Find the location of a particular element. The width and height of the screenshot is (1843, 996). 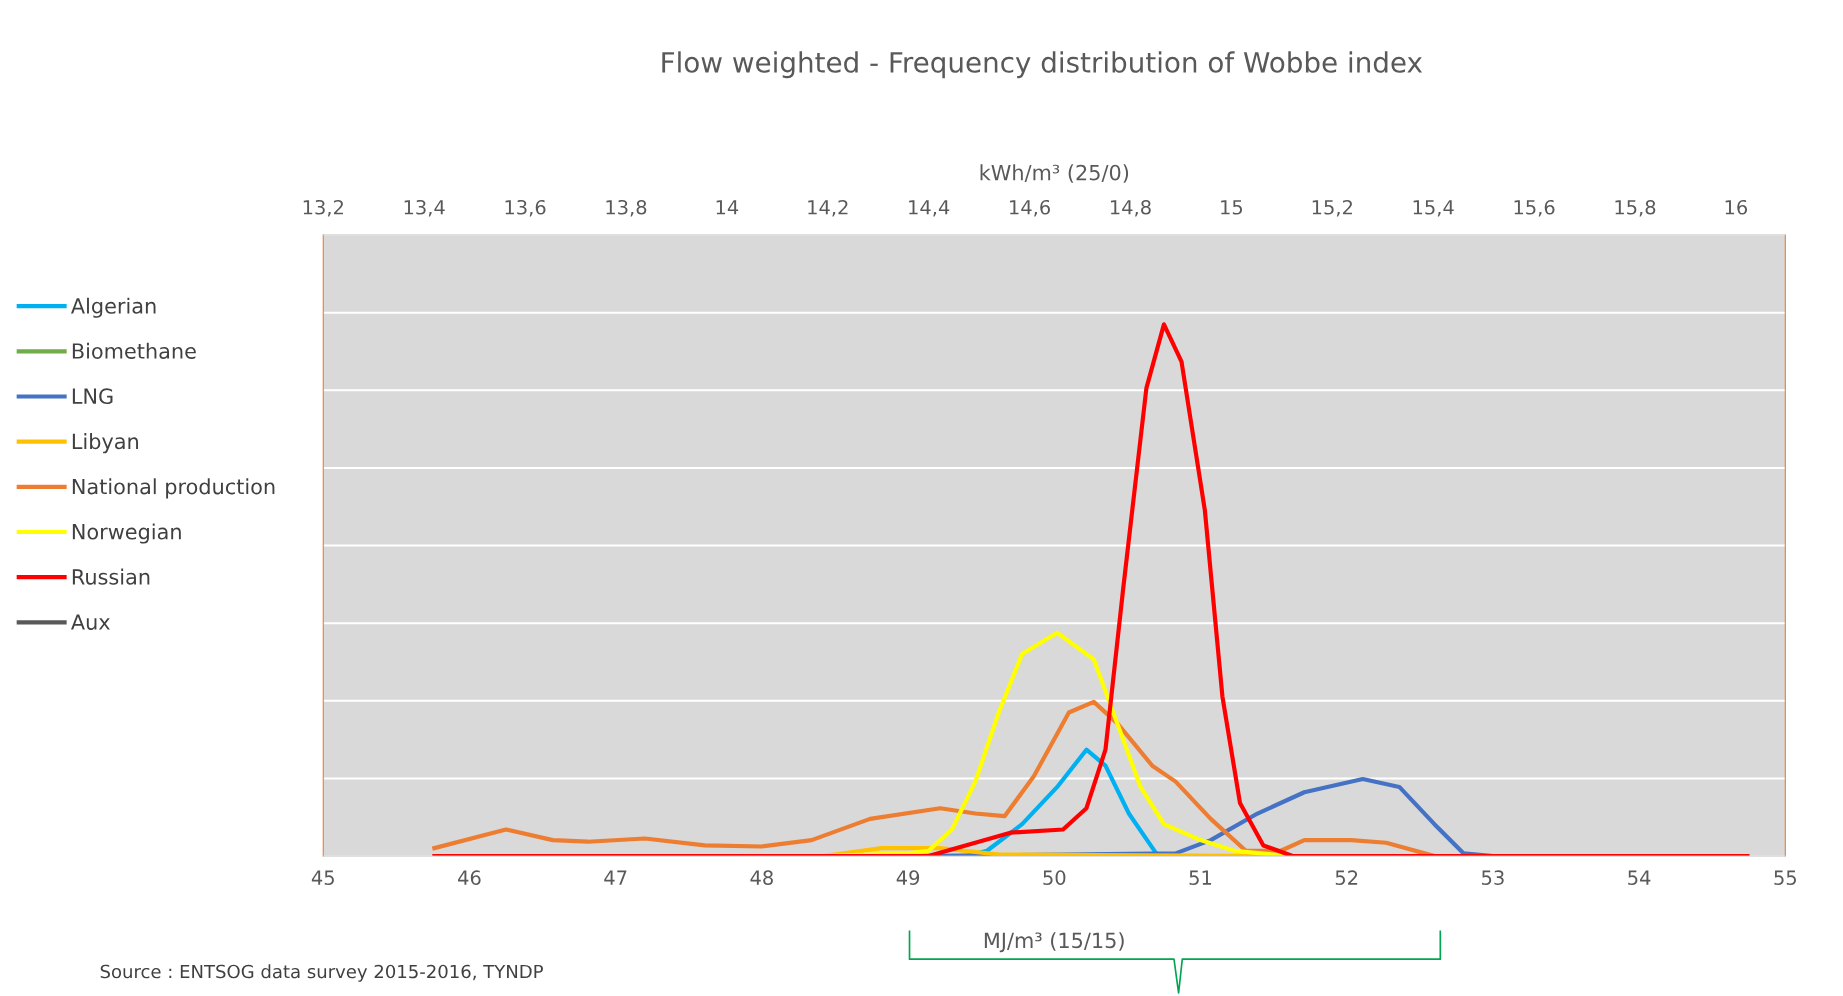

x2-tick-label: 14 is located at coordinates (727, 207).